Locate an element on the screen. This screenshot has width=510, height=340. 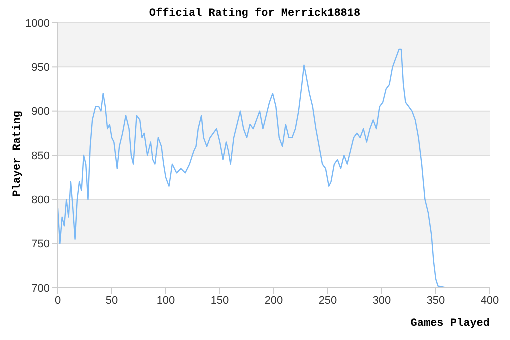
x-tick-label: 400 is located at coordinates (490, 300).